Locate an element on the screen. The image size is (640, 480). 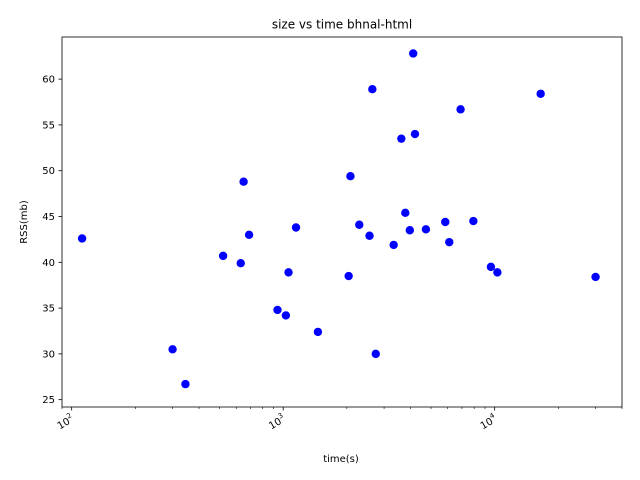
y-tick-label: 25 is located at coordinates (48, 400).